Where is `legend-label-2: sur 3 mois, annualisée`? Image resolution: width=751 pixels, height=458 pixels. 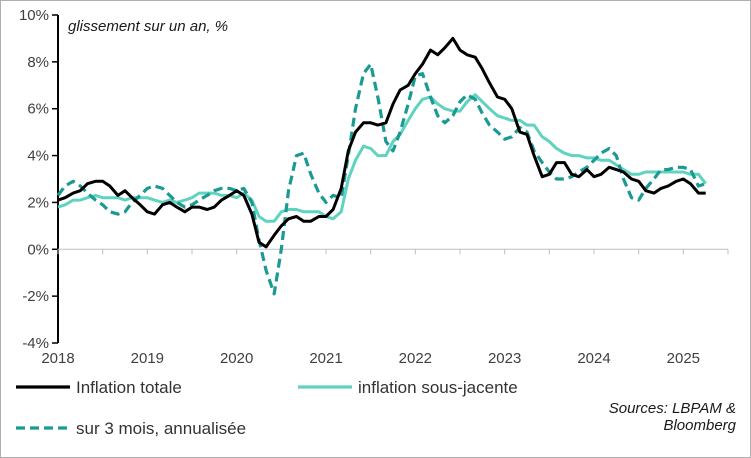
legend-label-2: sur 3 mois, annualisée is located at coordinates (161, 428).